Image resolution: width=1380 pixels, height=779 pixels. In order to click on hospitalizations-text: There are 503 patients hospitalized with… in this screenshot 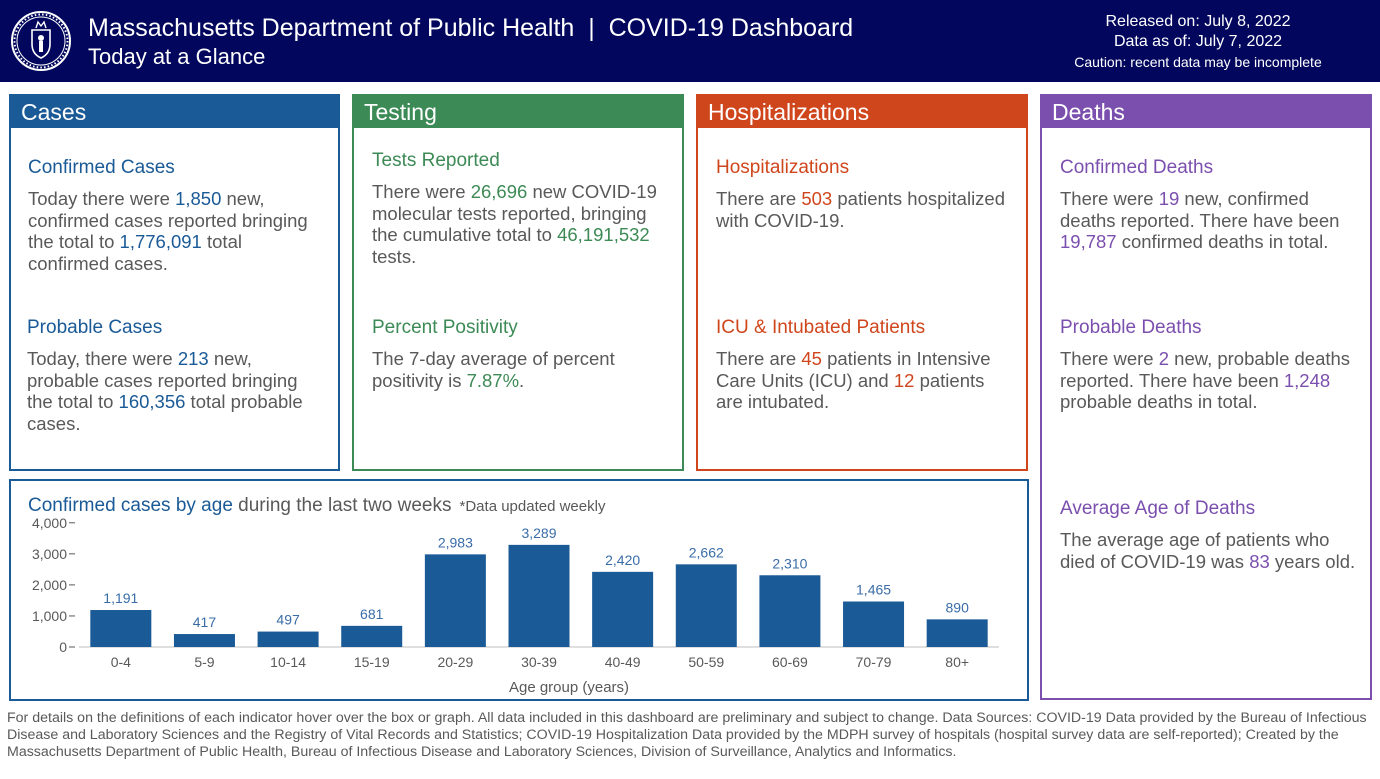, I will do `click(861, 209)`.